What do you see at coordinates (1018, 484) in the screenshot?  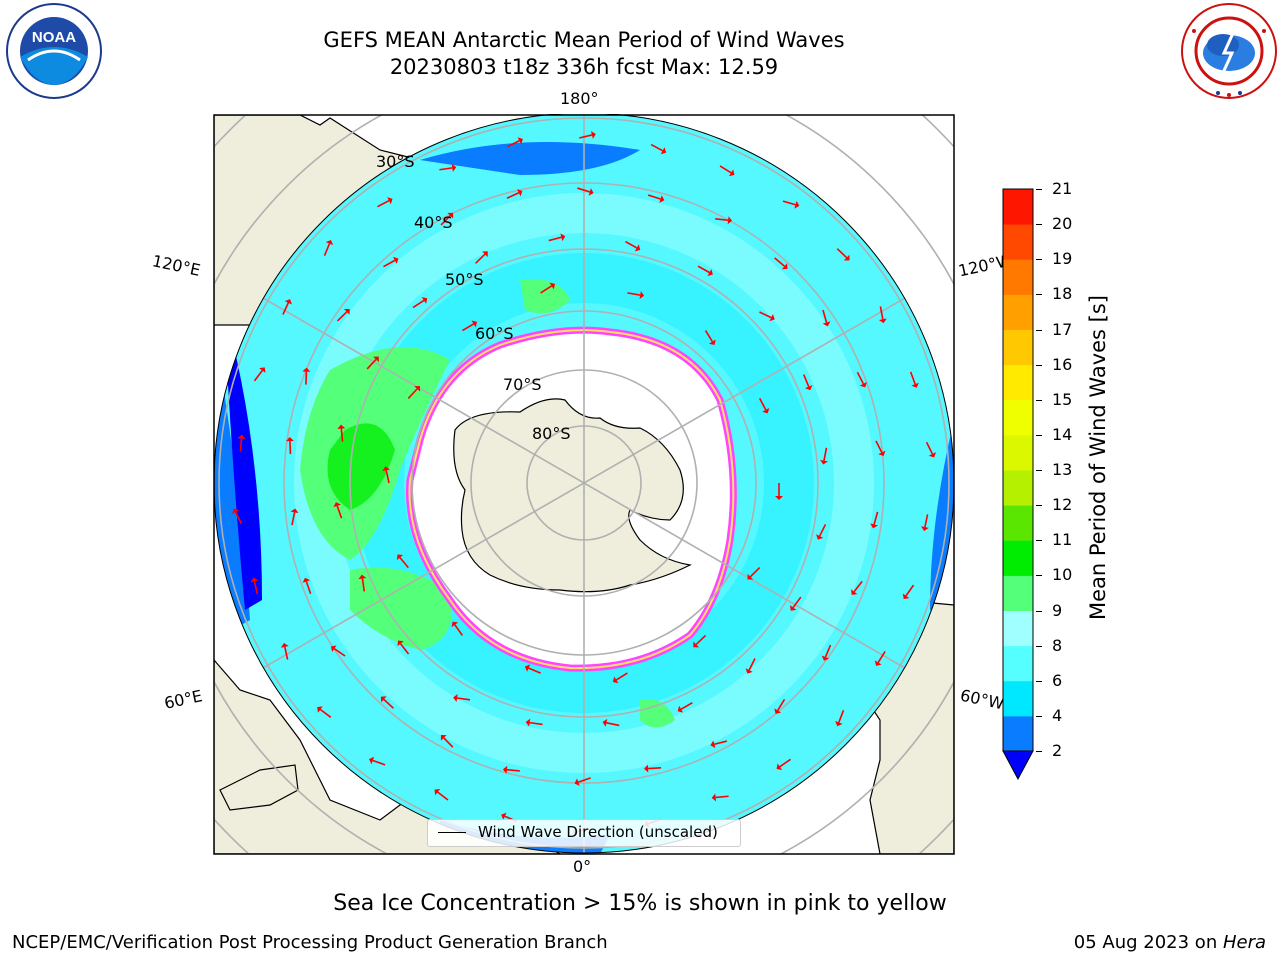 I see `colorbar` at bounding box center [1018, 484].